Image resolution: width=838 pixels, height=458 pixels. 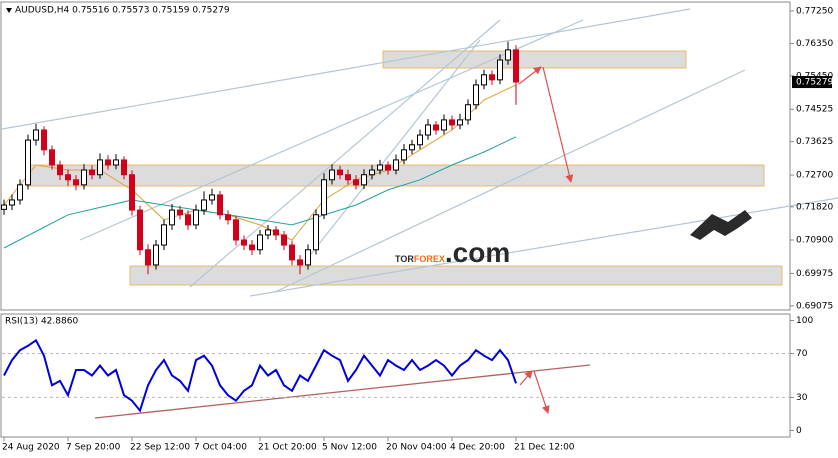 What do you see at coordinates (814, 207) in the screenshot?
I see `y-tick-label: 0.71820` at bounding box center [814, 207].